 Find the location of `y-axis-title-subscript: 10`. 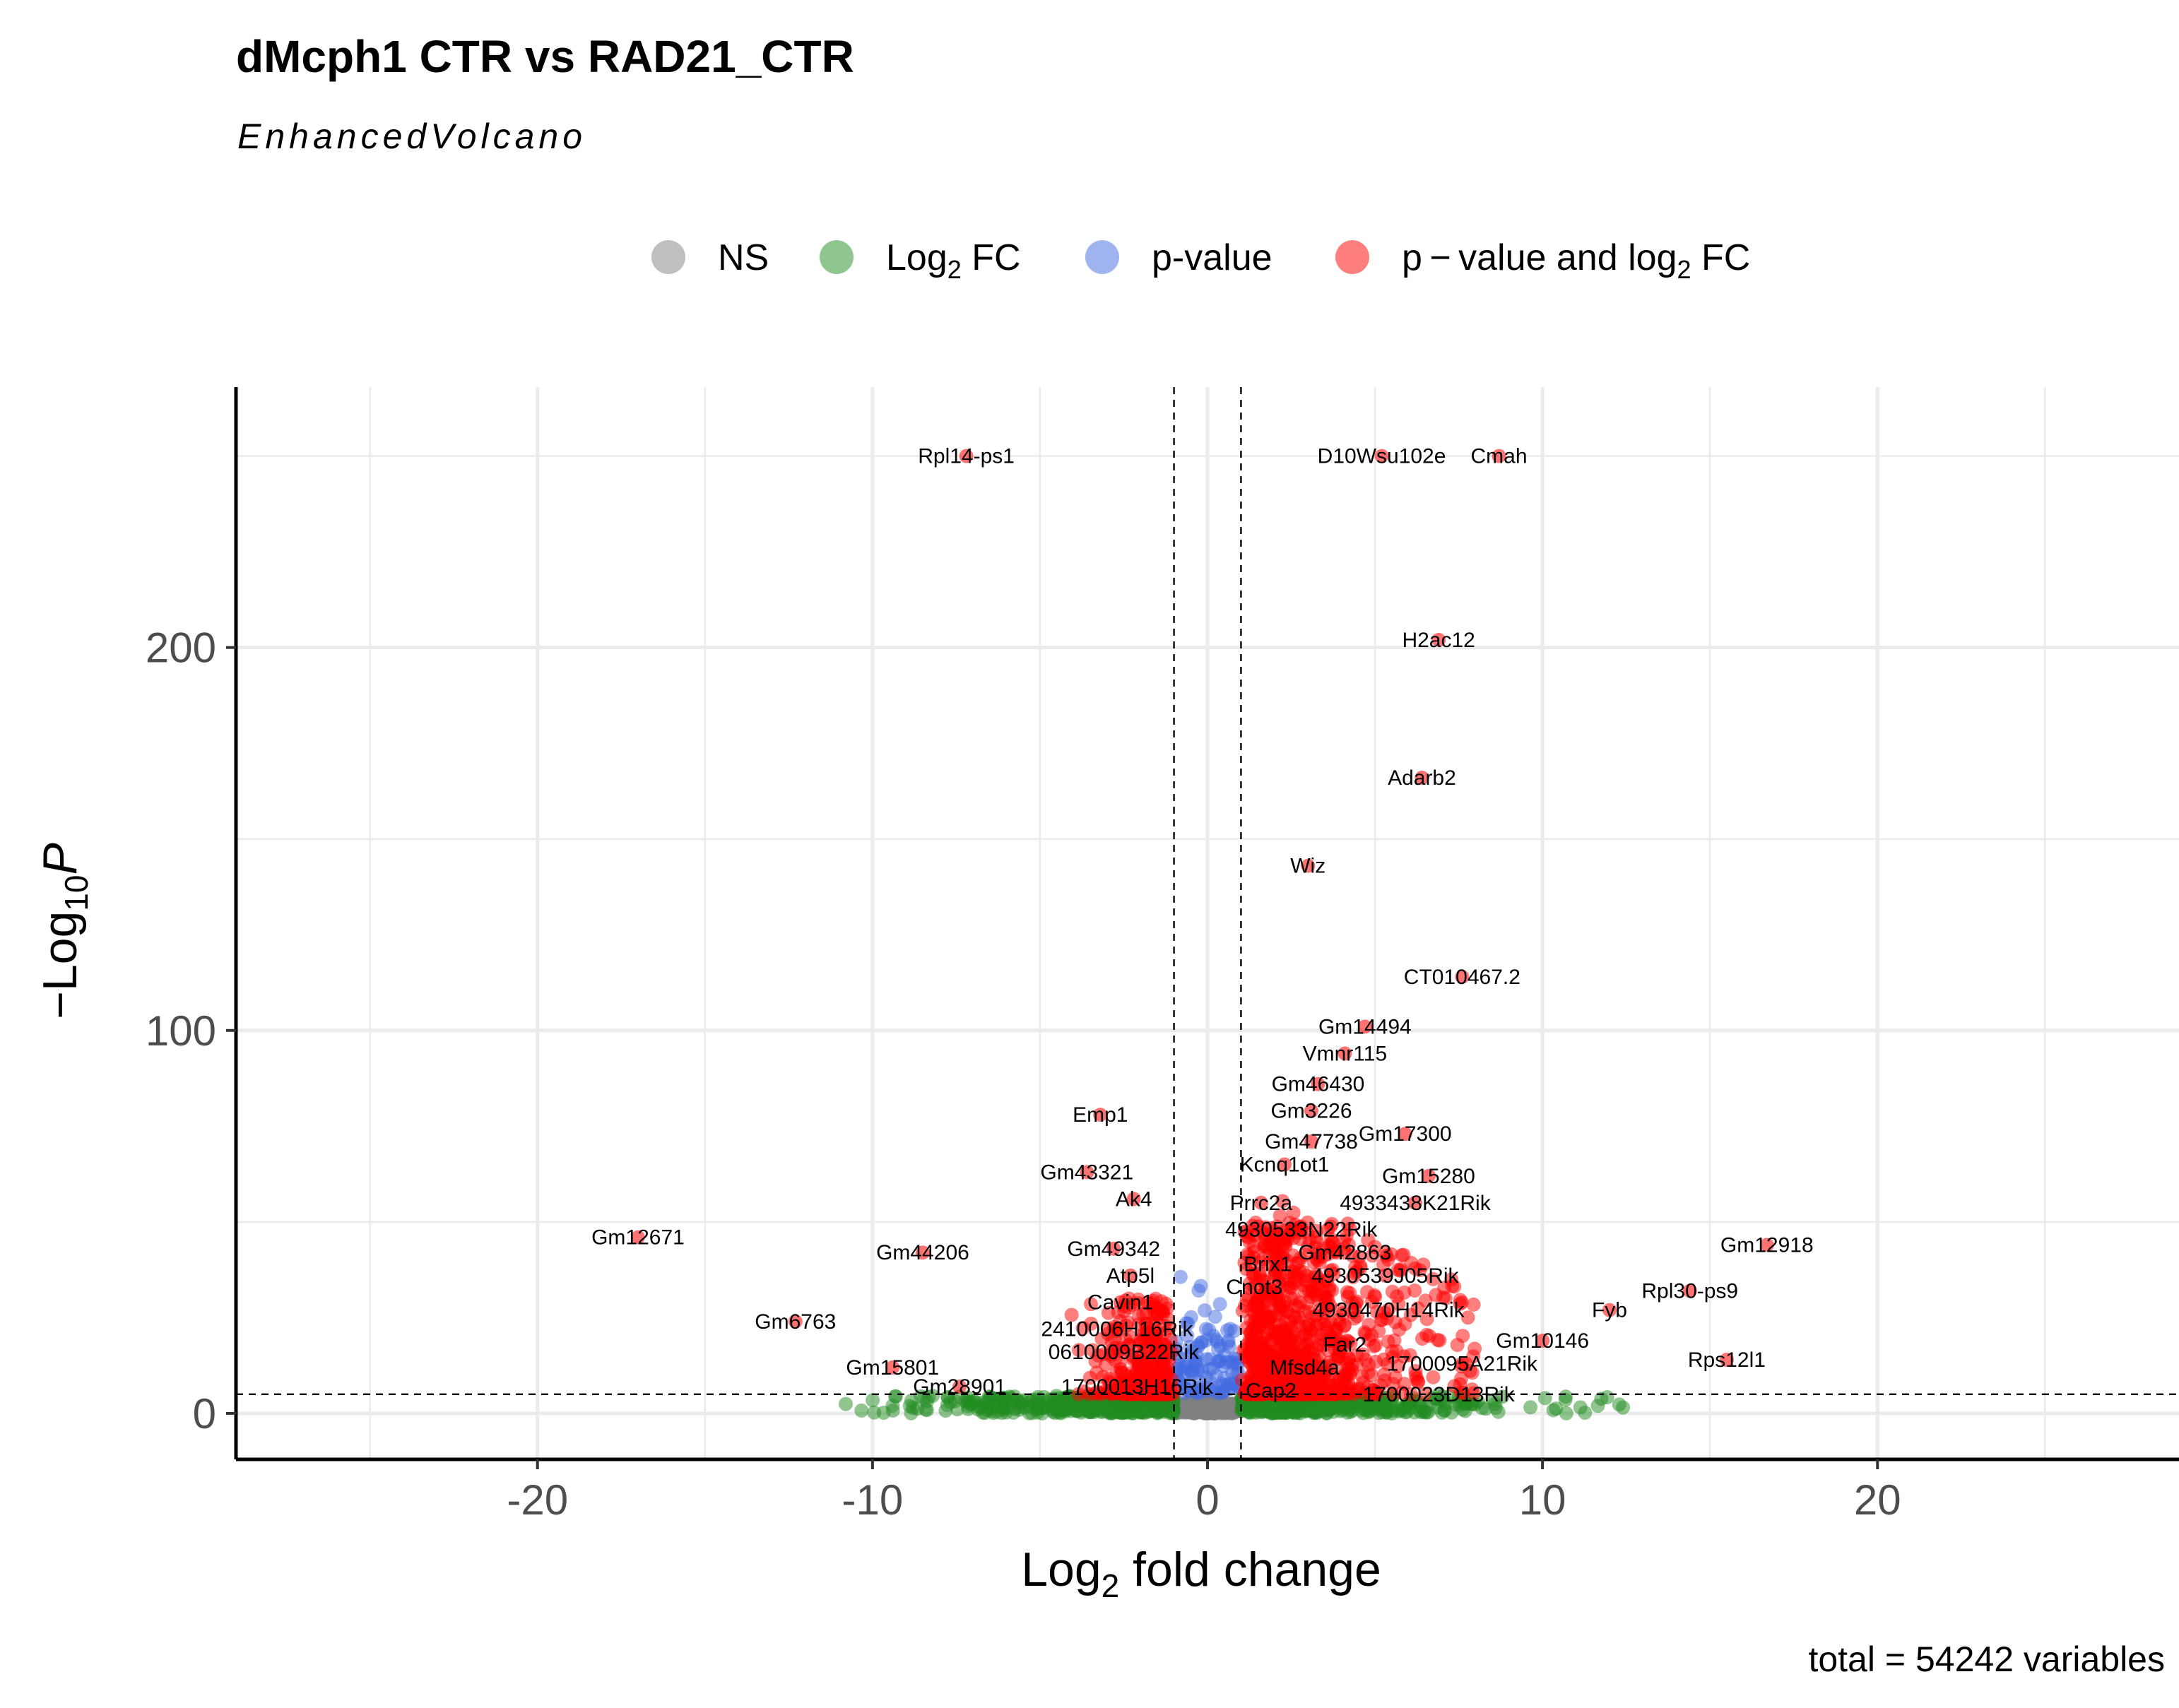

y-axis-title-subscript: 10 is located at coordinates (77, 893).